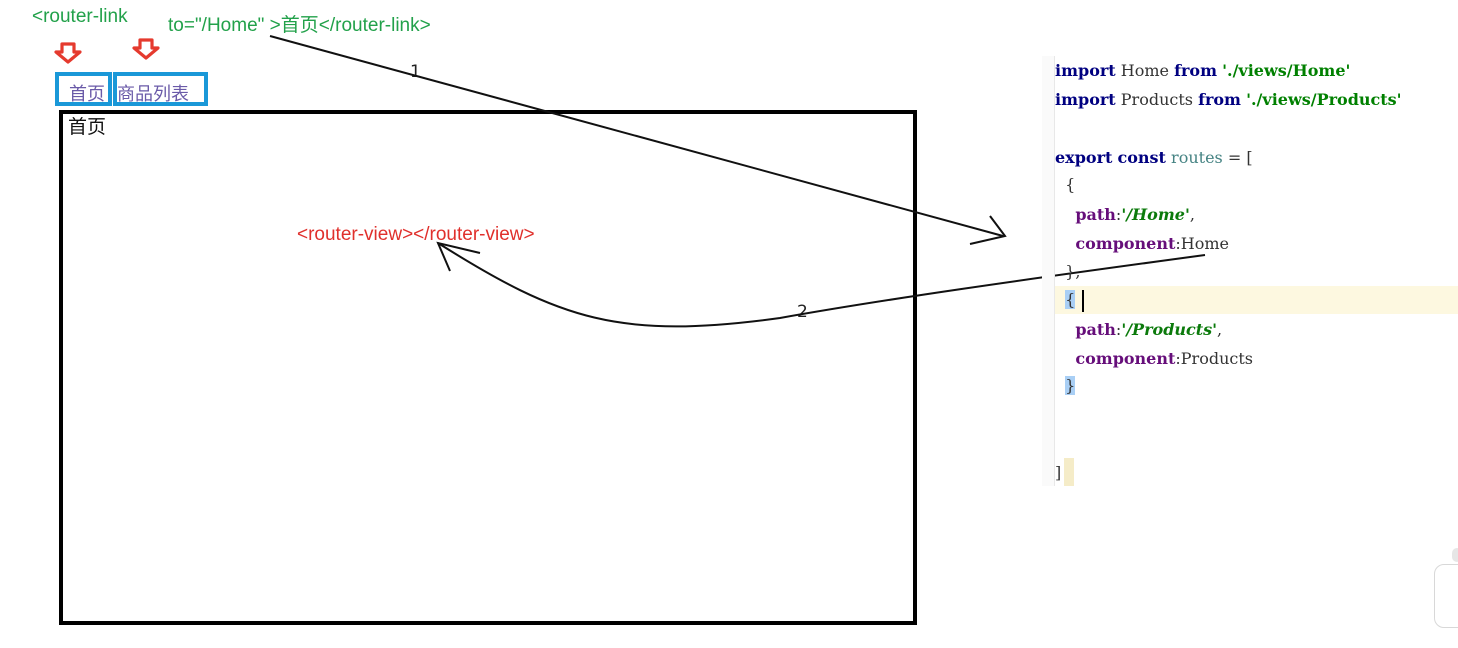 The image size is (1458, 648). Describe the element at coordinates (415, 72) in the screenshot. I see `step-1-label: 1` at that location.